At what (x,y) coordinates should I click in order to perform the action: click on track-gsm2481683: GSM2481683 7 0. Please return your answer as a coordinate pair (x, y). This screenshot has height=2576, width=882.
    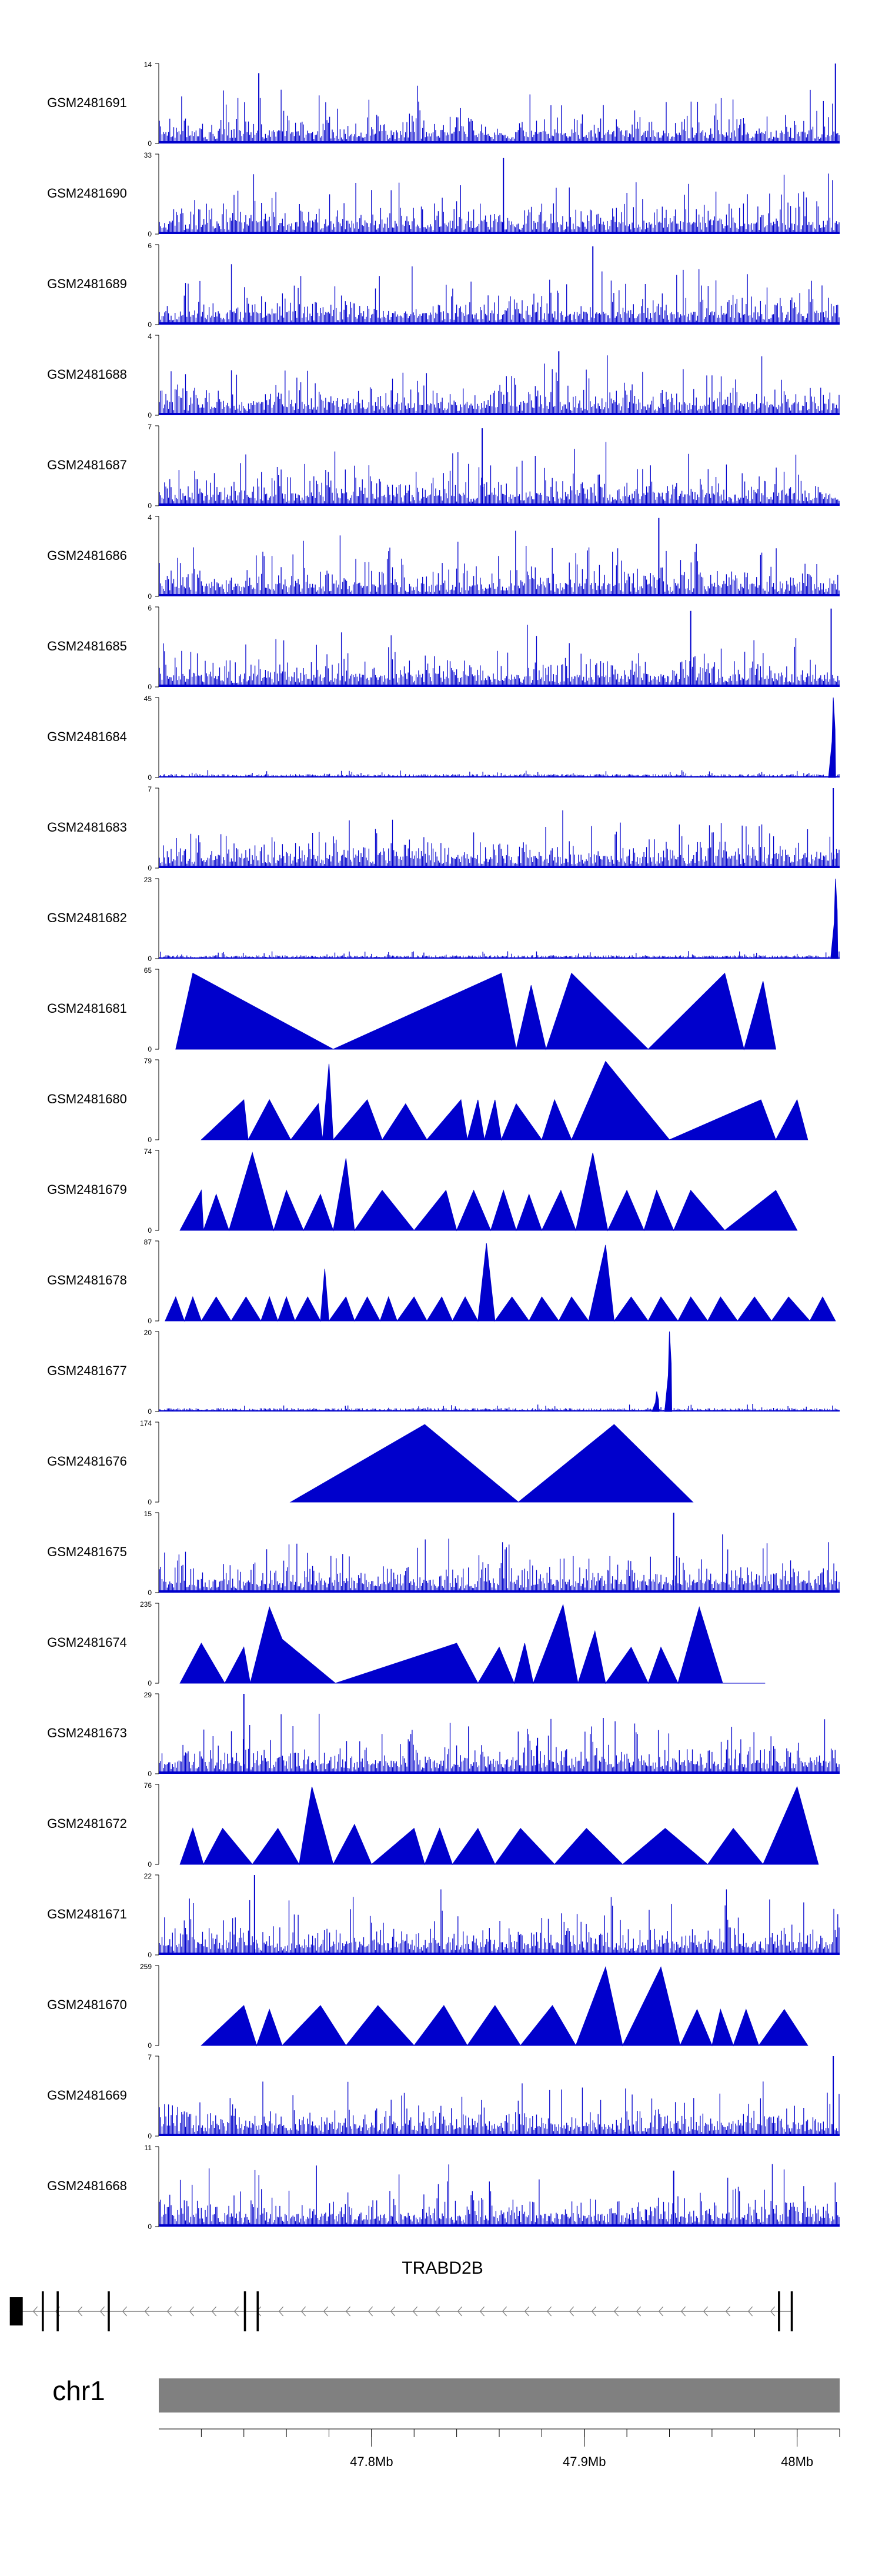
    Looking at the image, I should click on (443, 828).